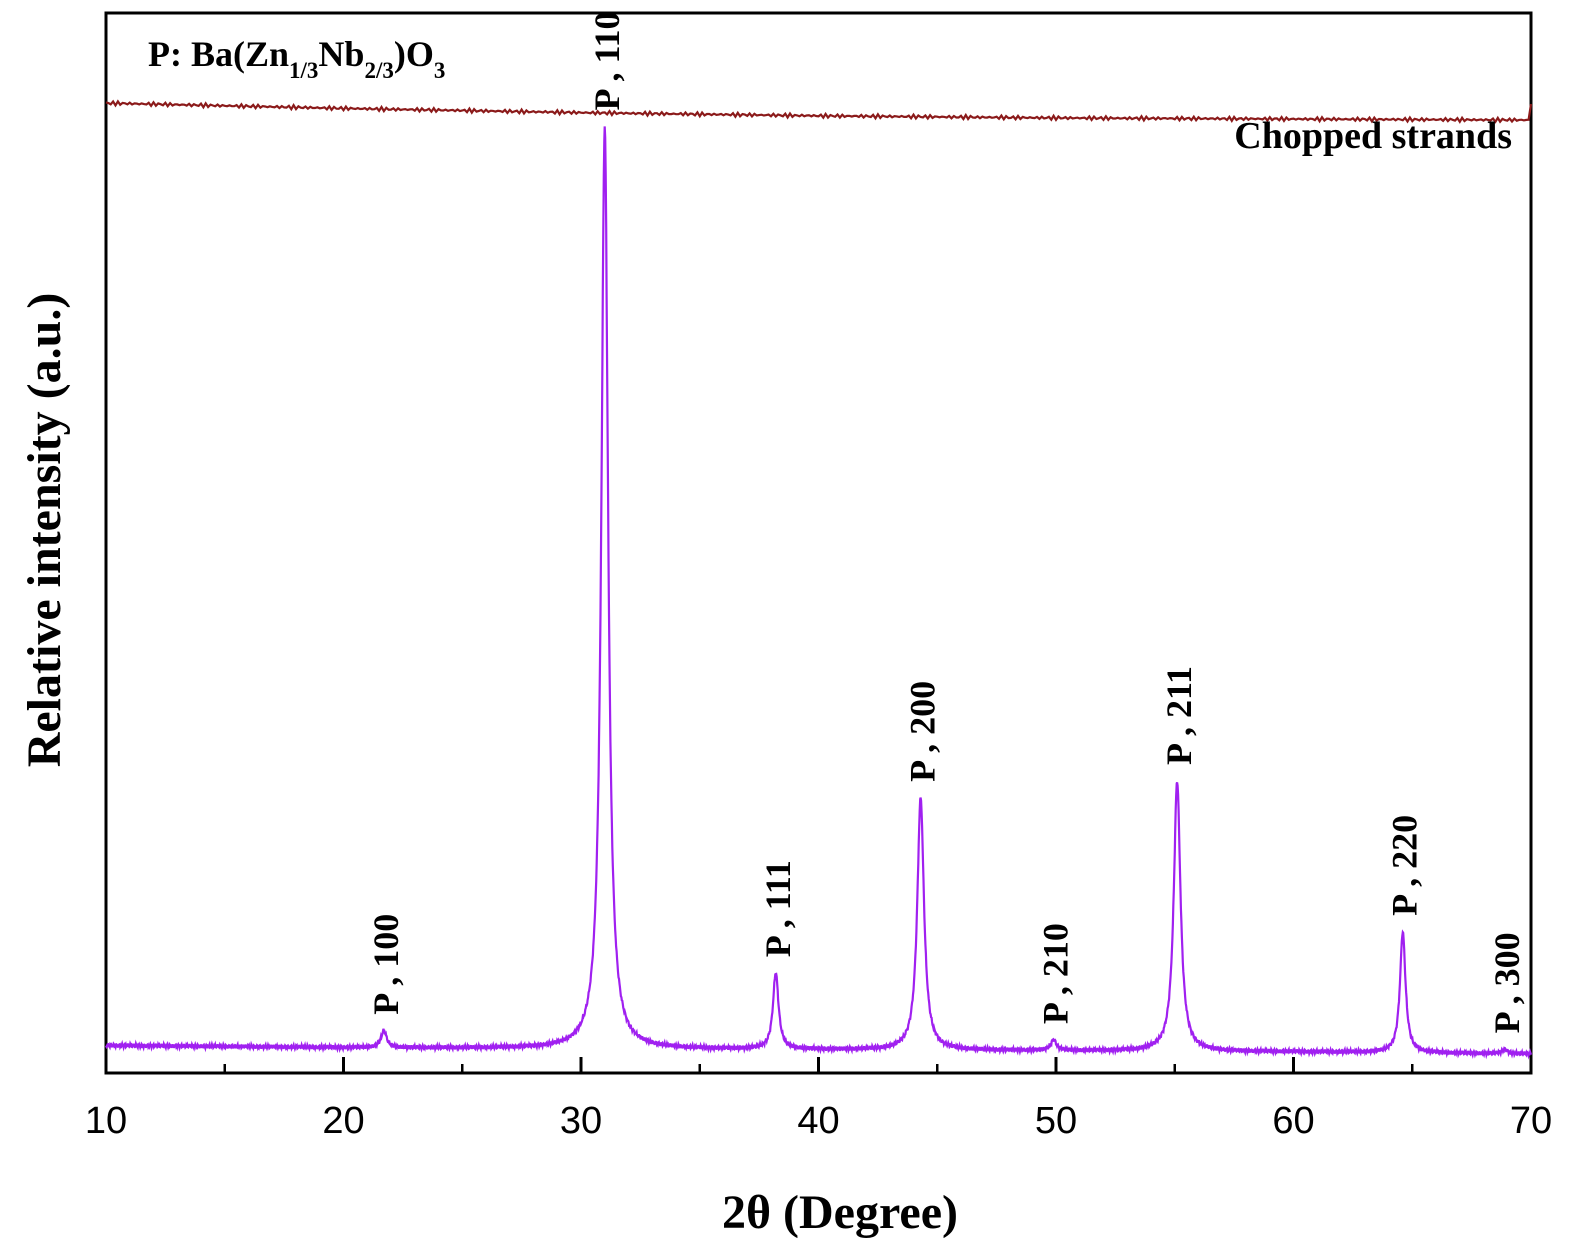 This screenshot has height=1254, width=1575. Describe the element at coordinates (1056, 973) in the screenshot. I see `peak-label: P , 210` at that location.